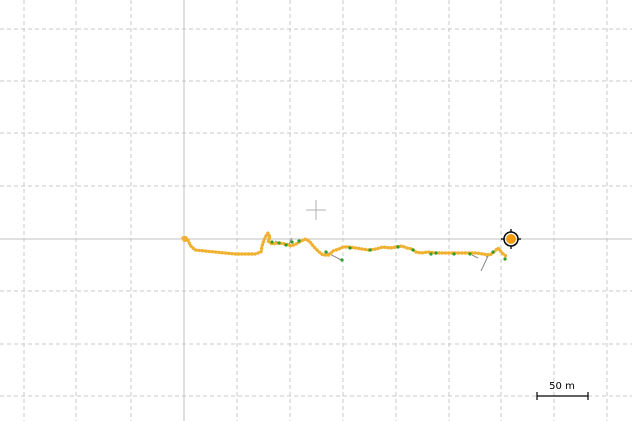  Describe the element at coordinates (511, 239) in the screenshot. I see `current-position-icon` at that location.